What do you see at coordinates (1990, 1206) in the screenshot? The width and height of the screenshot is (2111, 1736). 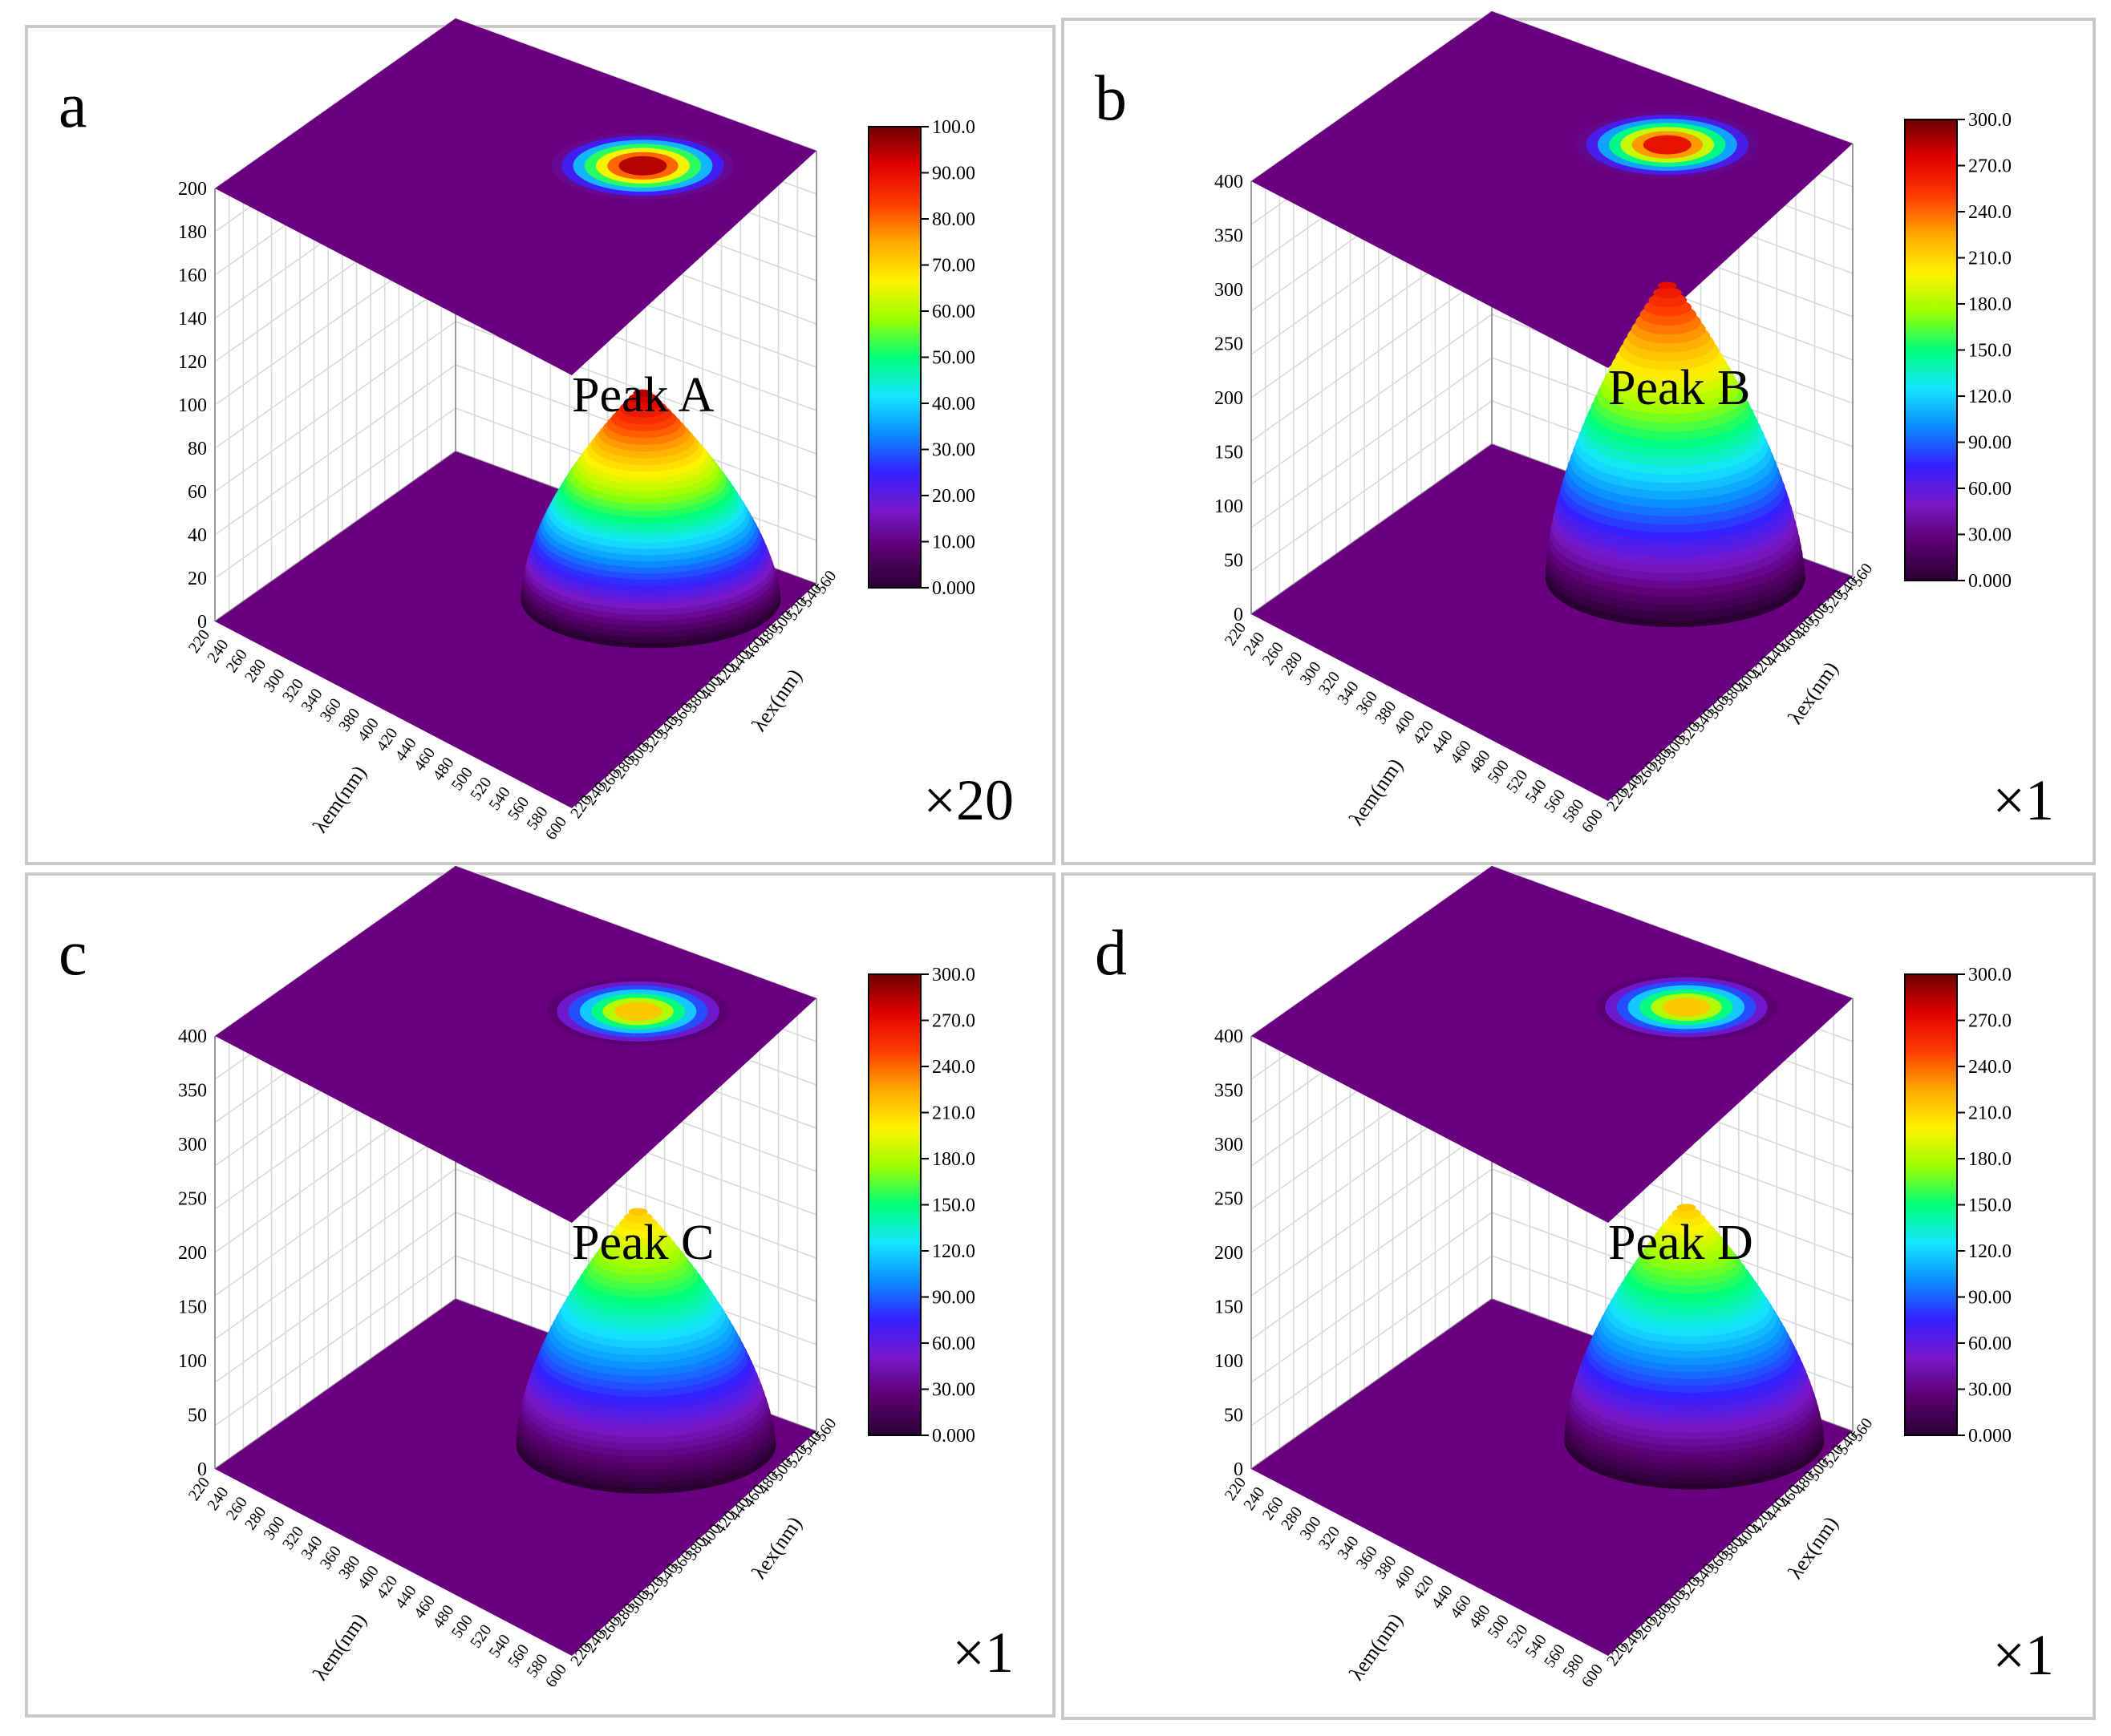 I see `colorbar-tick-label: 150.0` at bounding box center [1990, 1206].